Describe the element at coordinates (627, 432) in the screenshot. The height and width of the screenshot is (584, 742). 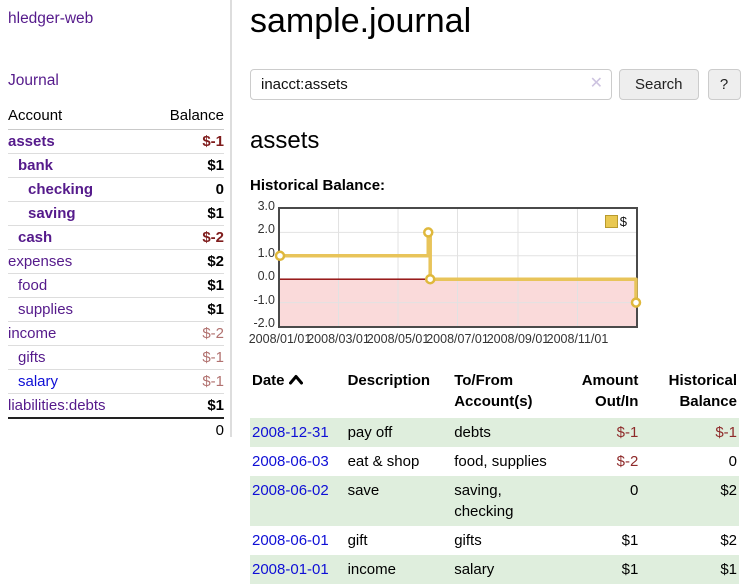
I see `transaction-amount: $-1` at that location.